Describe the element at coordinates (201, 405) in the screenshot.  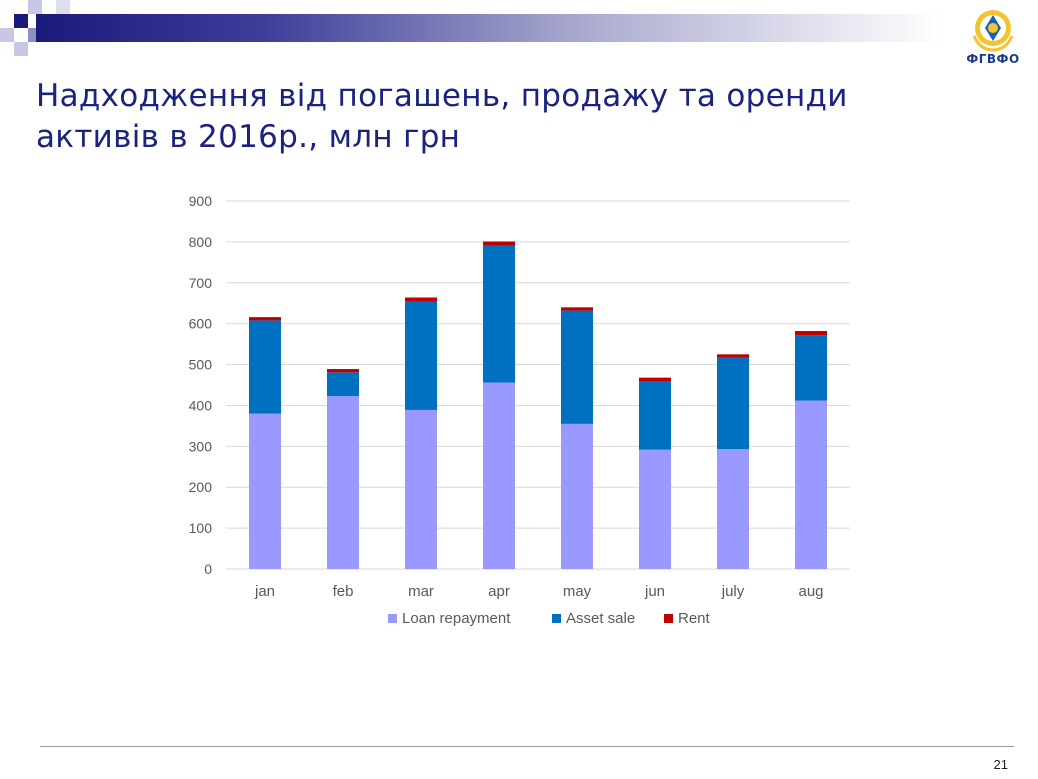
I see `y-tick-label: 400` at that location.